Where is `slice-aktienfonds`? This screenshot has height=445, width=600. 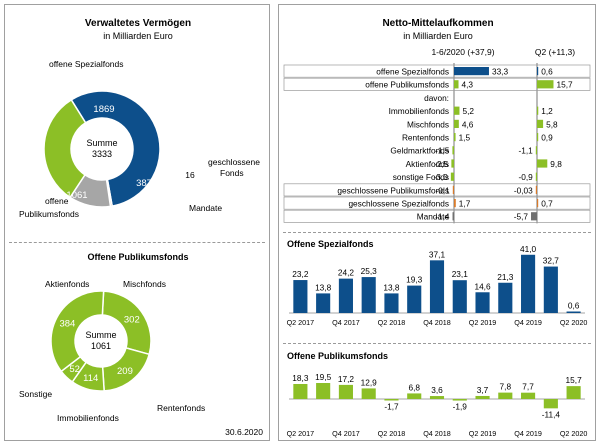
slice-aktienfonds is located at coordinates (77, 331).